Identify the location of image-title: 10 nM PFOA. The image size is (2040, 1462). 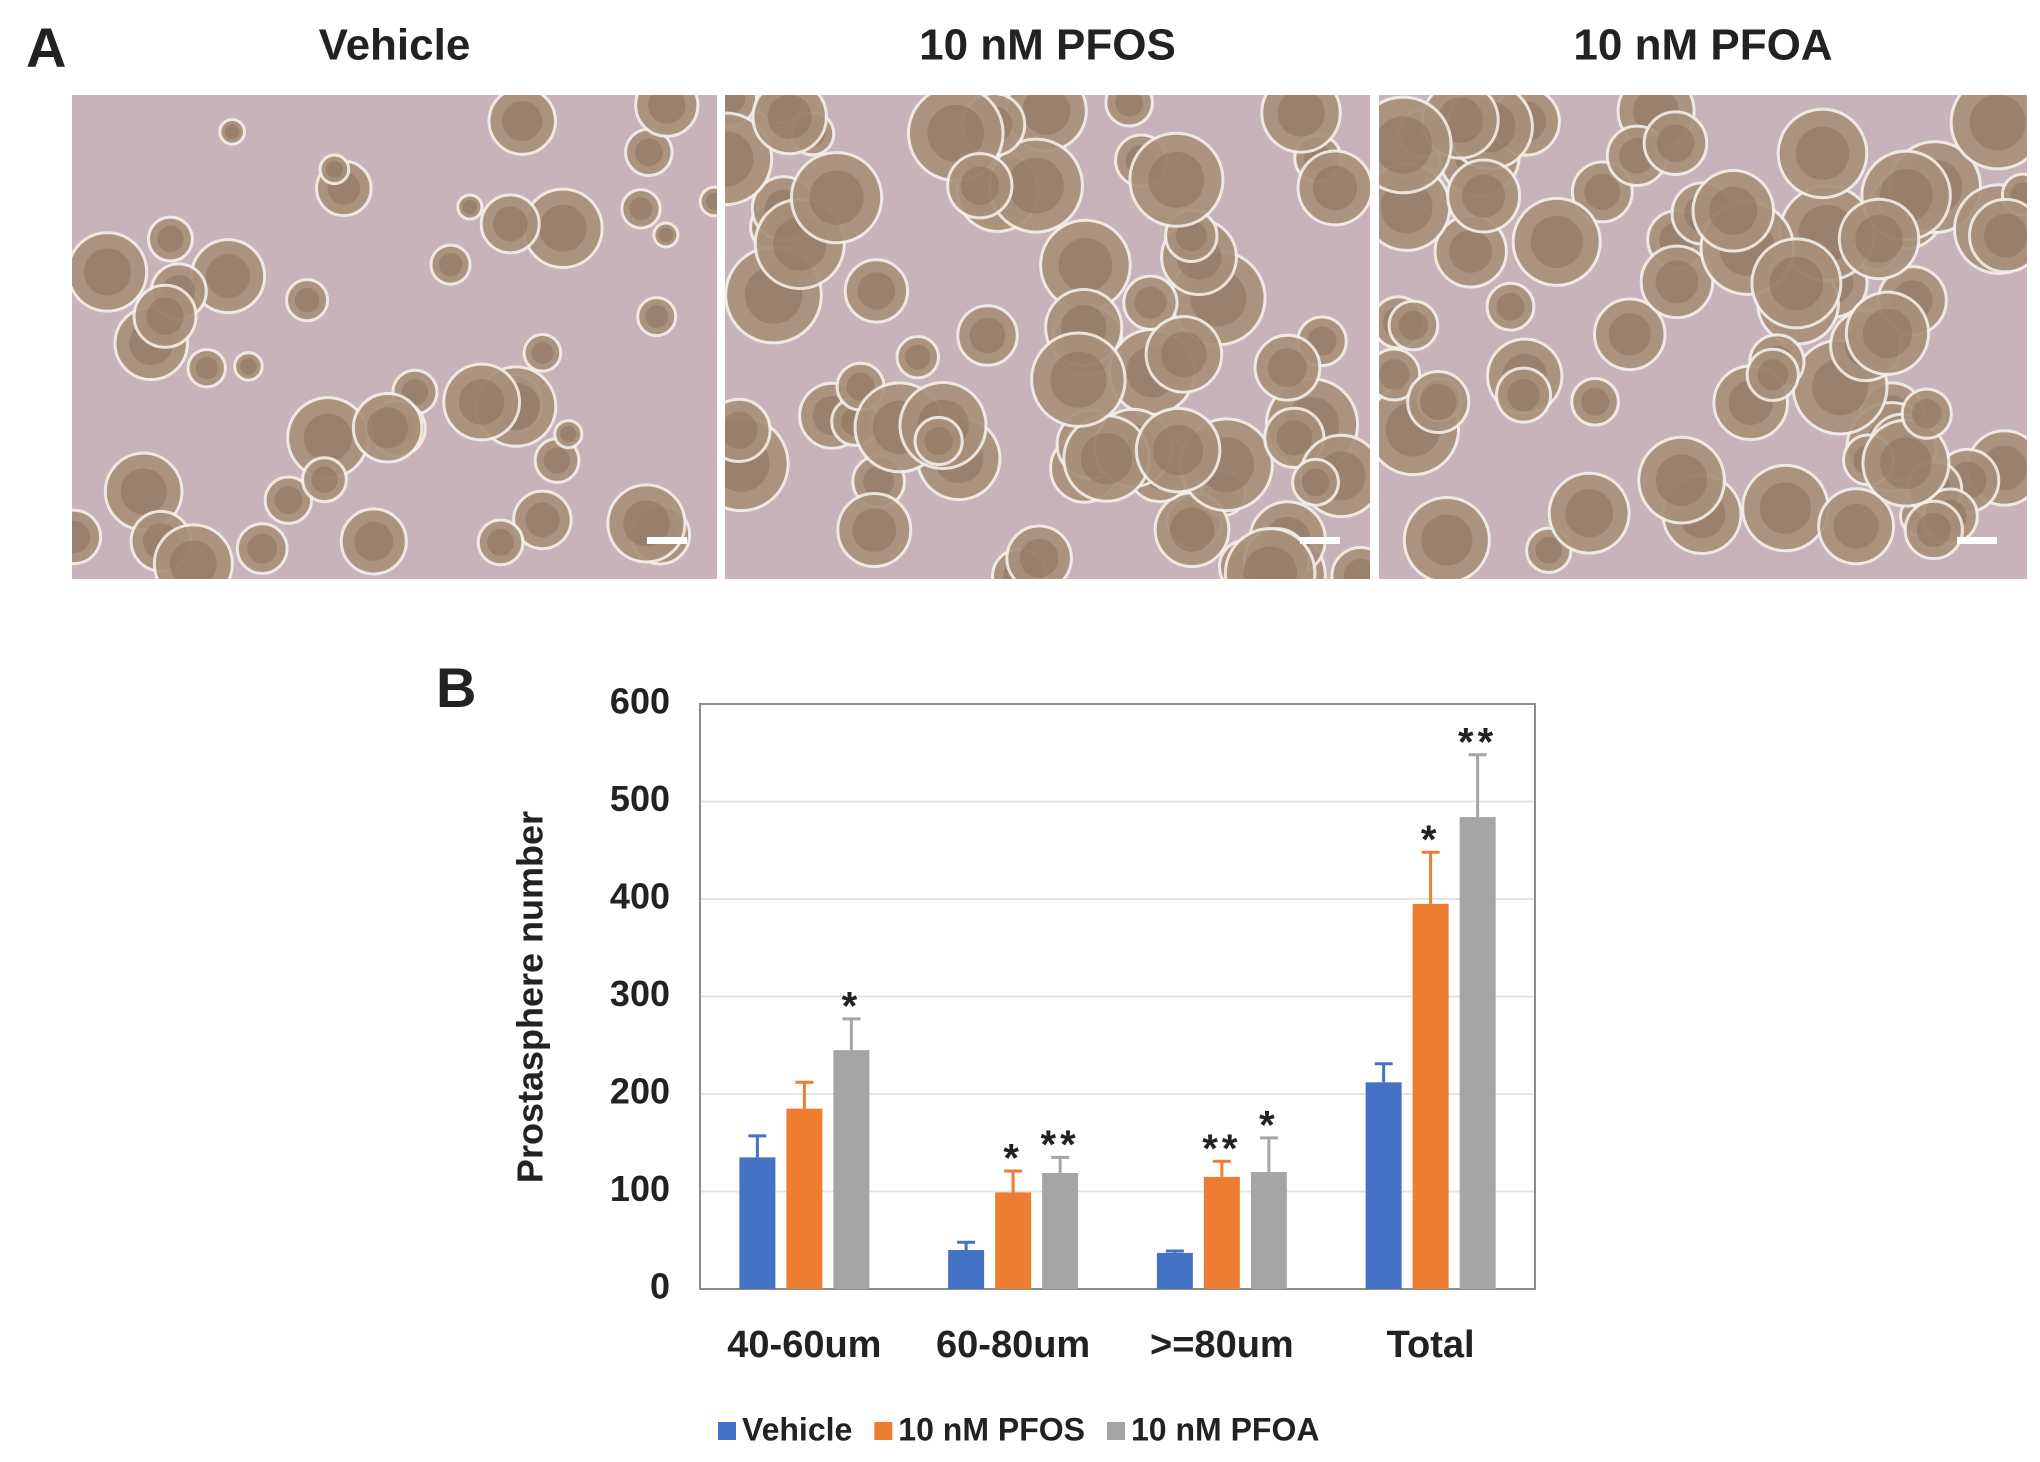
(1702, 45).